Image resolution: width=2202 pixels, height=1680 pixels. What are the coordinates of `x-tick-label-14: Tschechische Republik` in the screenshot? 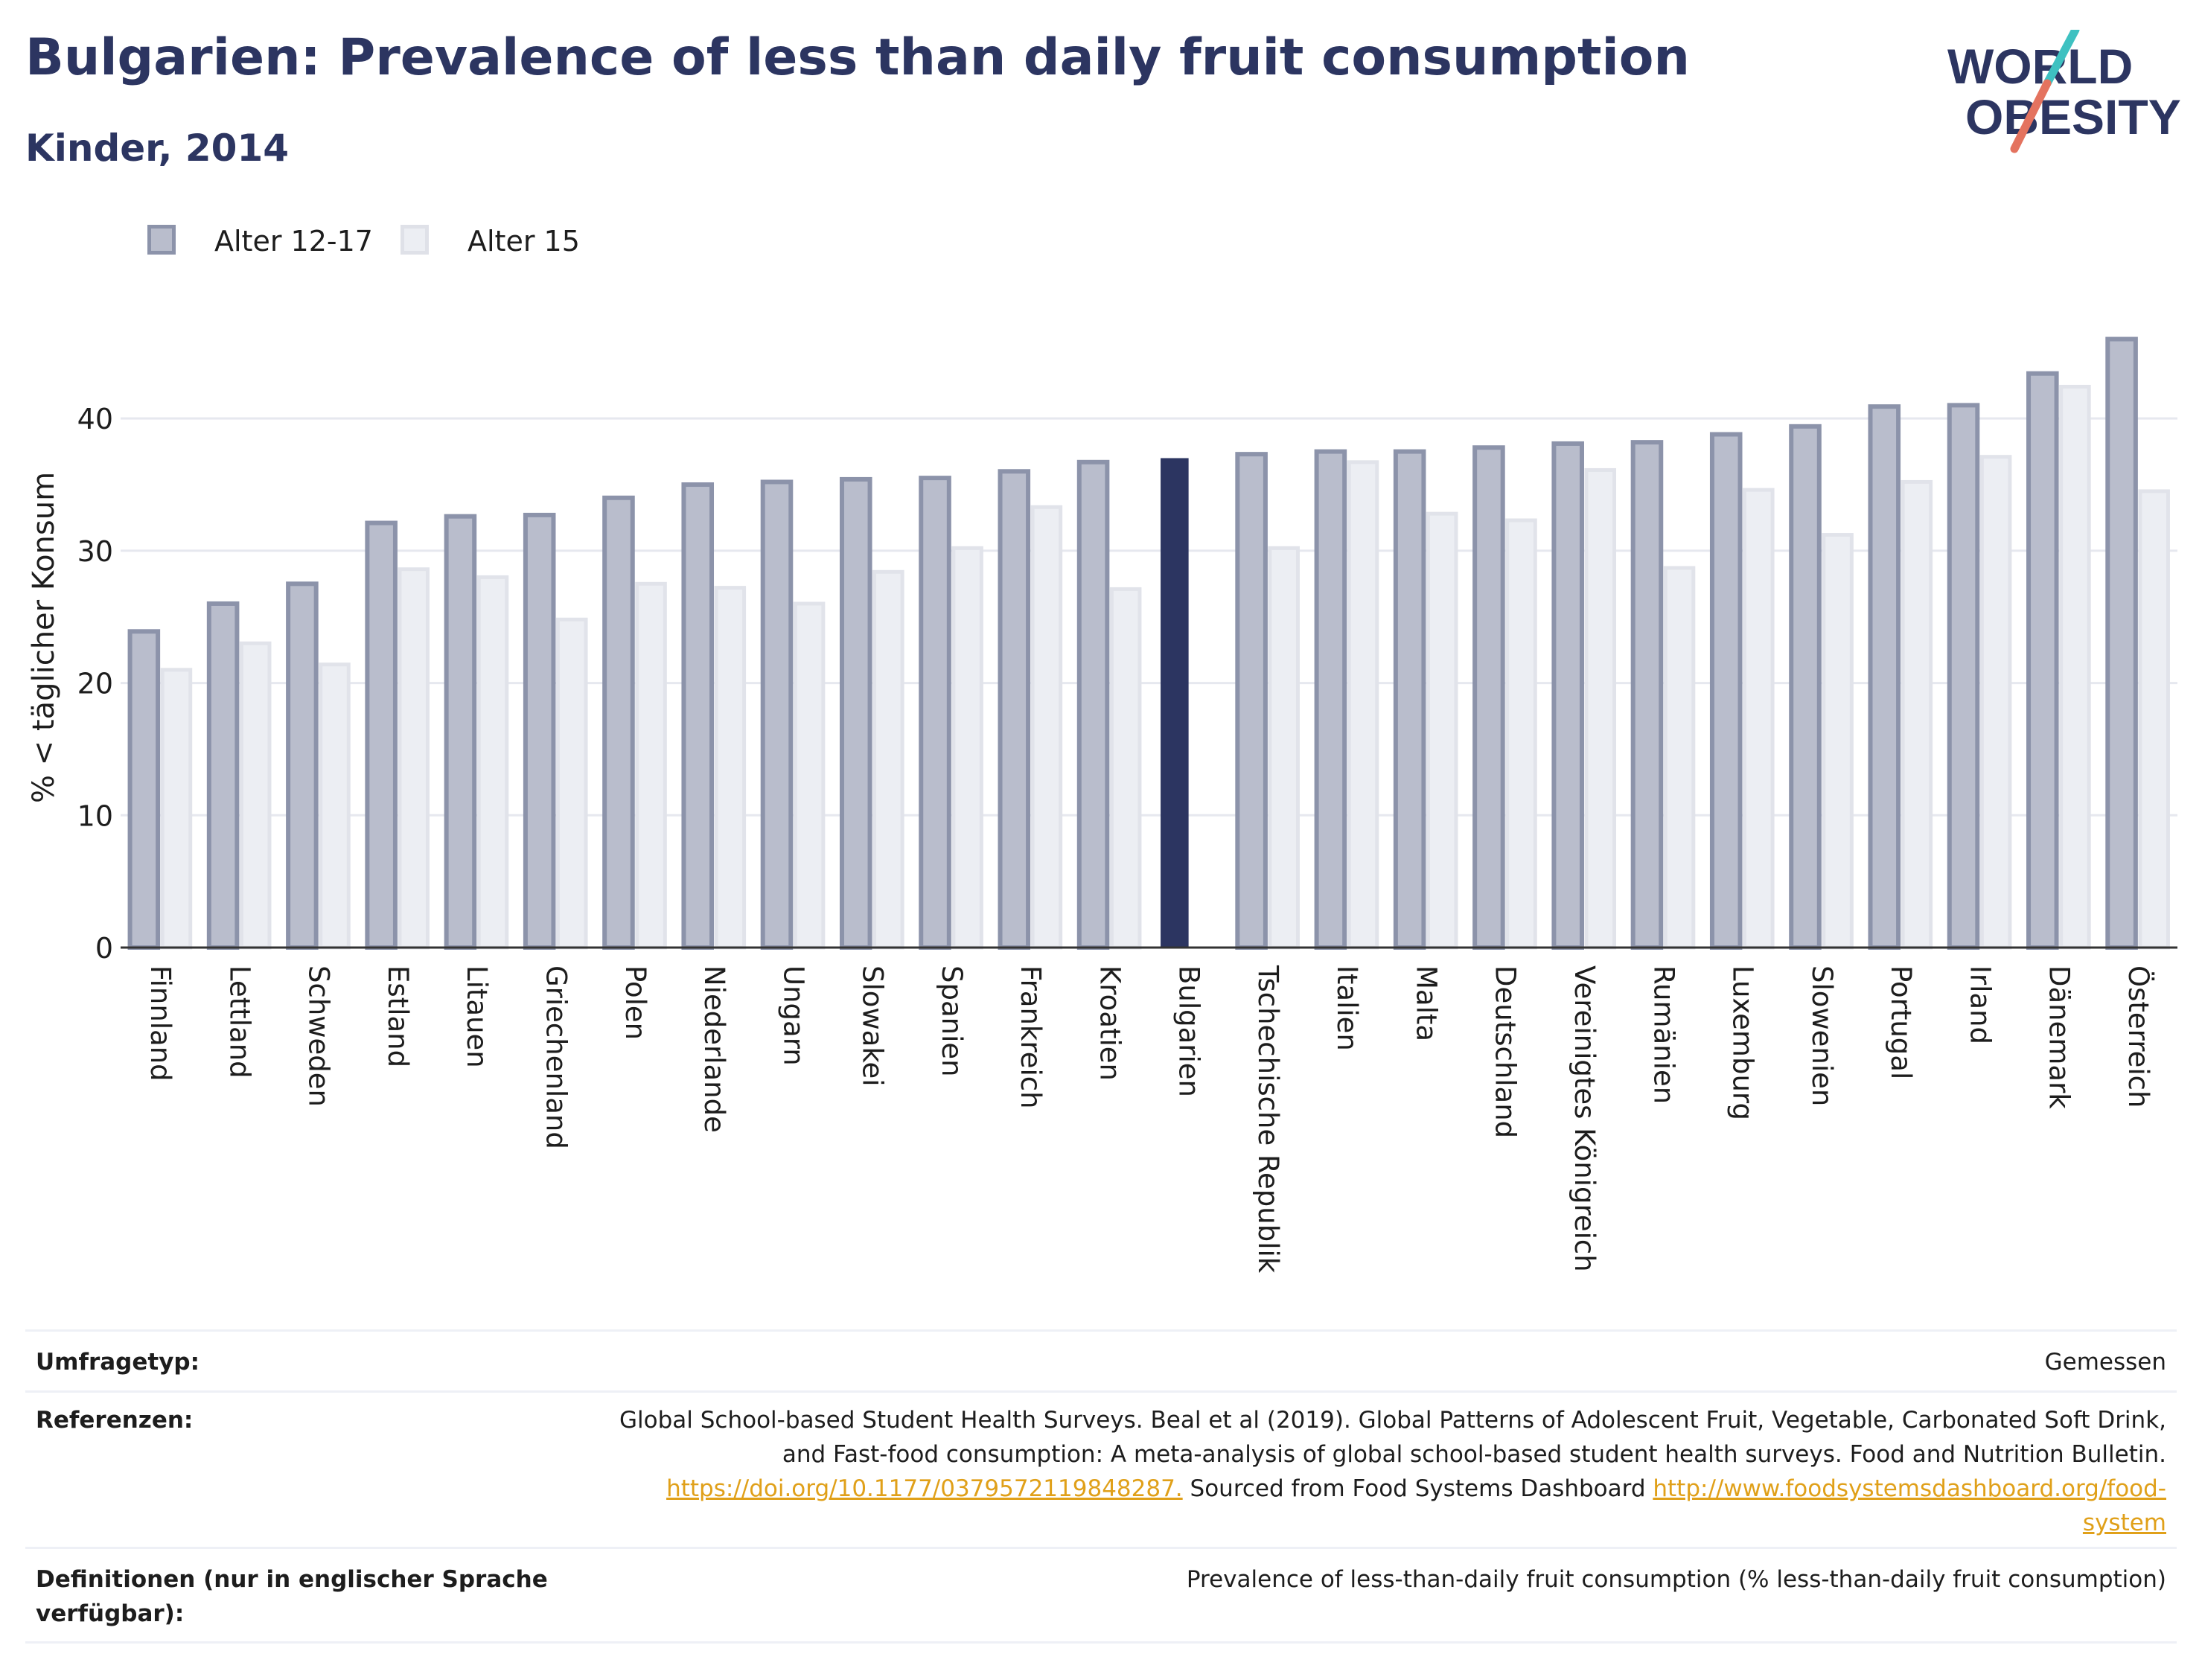 It's located at (1268, 1119).